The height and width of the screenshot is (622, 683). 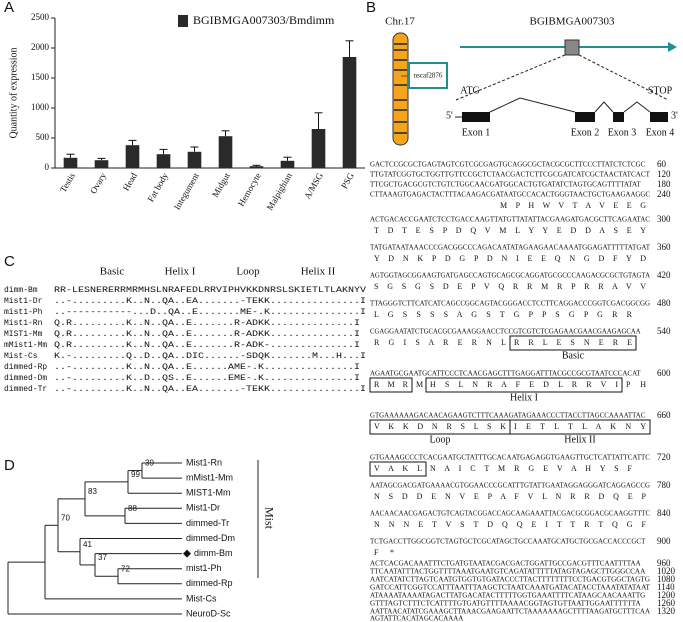 I want to click on x-tick-label: Ovary, so click(x=98, y=183).